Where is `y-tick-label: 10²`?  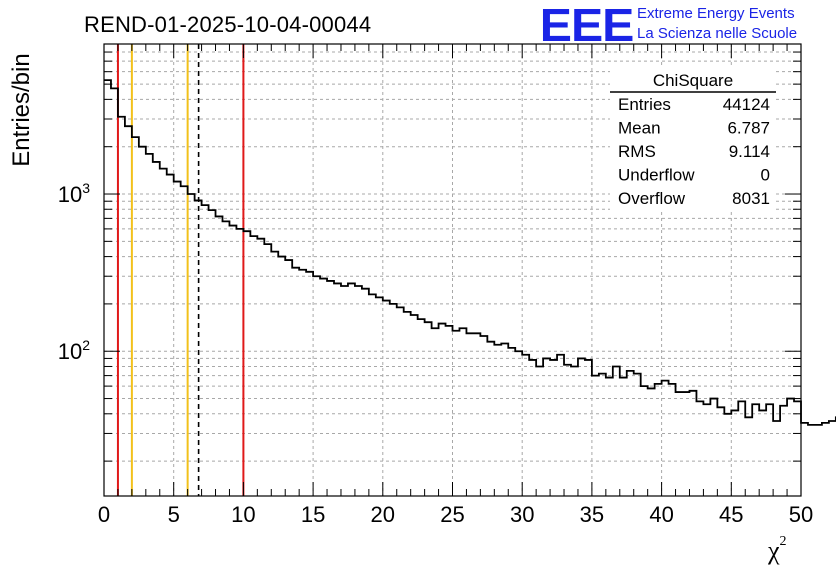 y-tick-label: 10² is located at coordinates (74, 350).